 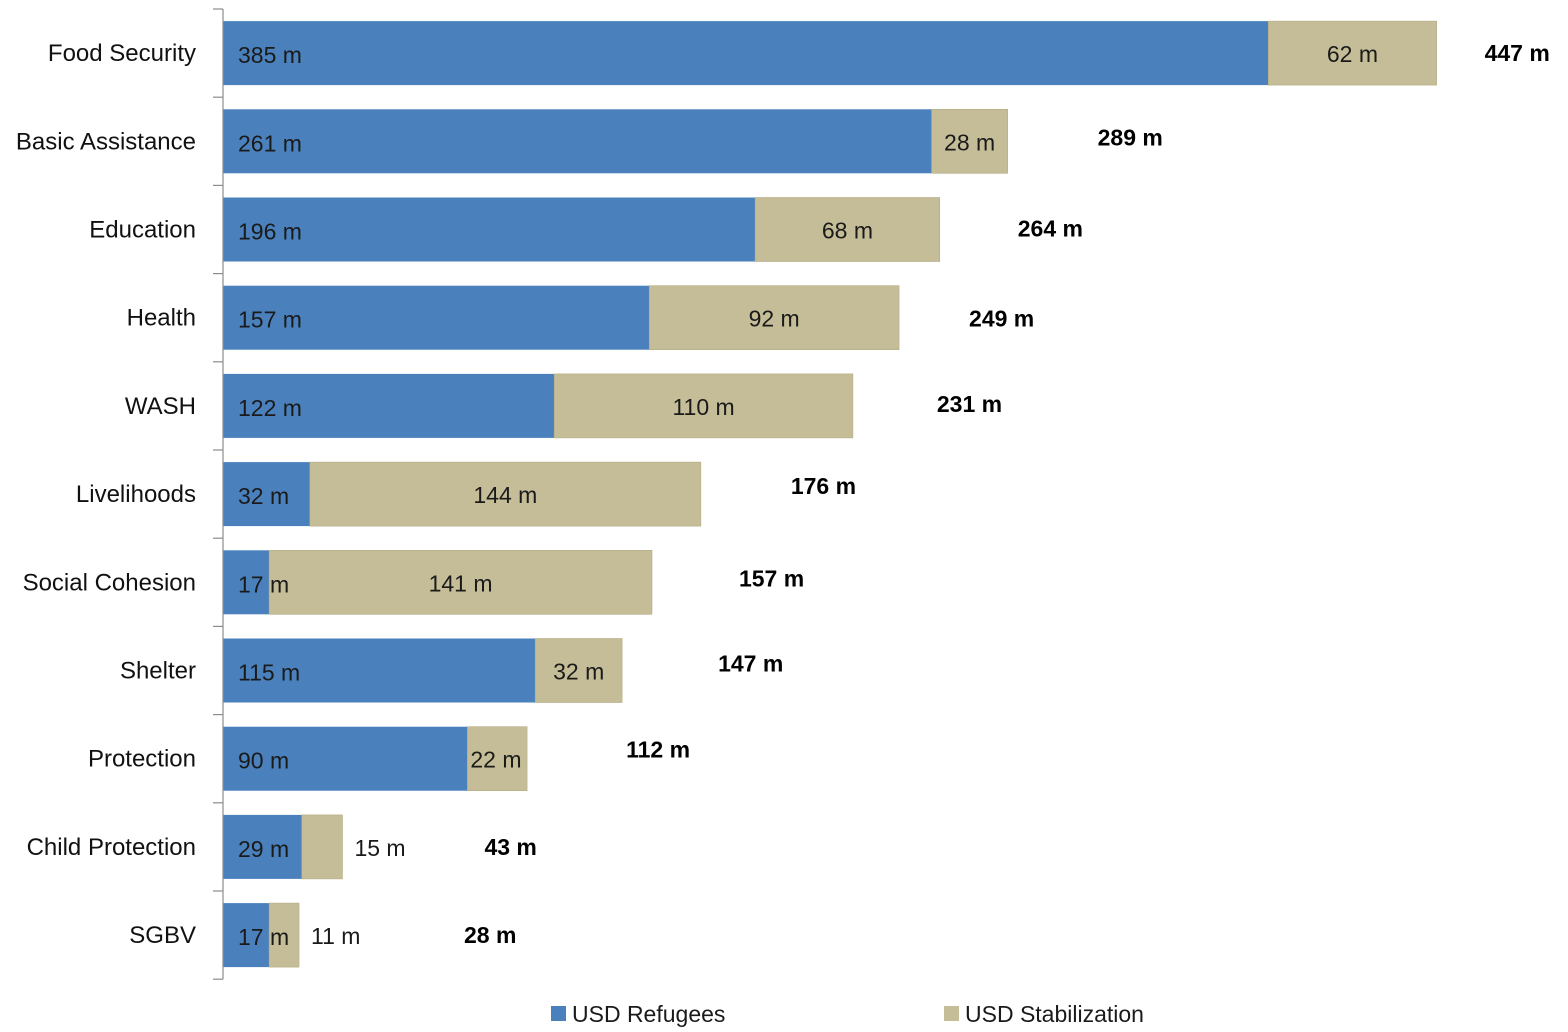 I want to click on value-label-refugees-10: 17 m, so click(x=263, y=937).